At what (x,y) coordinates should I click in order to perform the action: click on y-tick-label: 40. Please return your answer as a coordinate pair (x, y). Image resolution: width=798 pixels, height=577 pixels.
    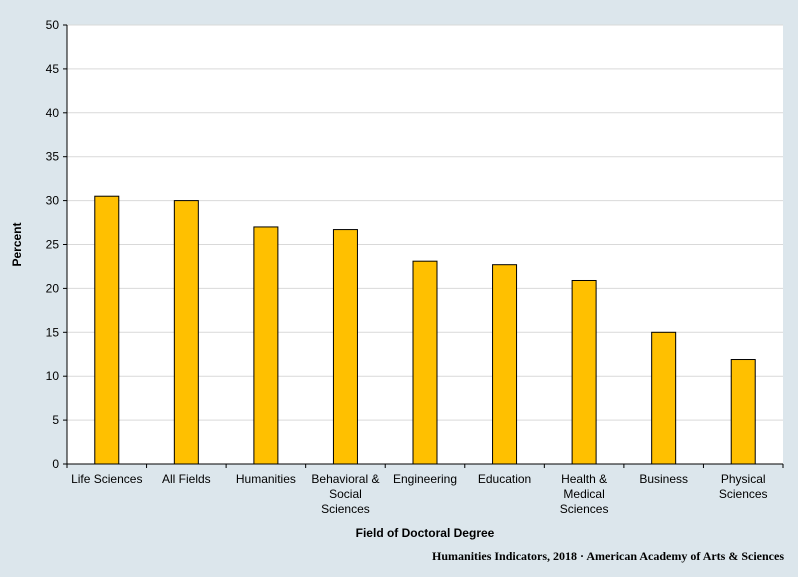
    Looking at the image, I should click on (53, 113).